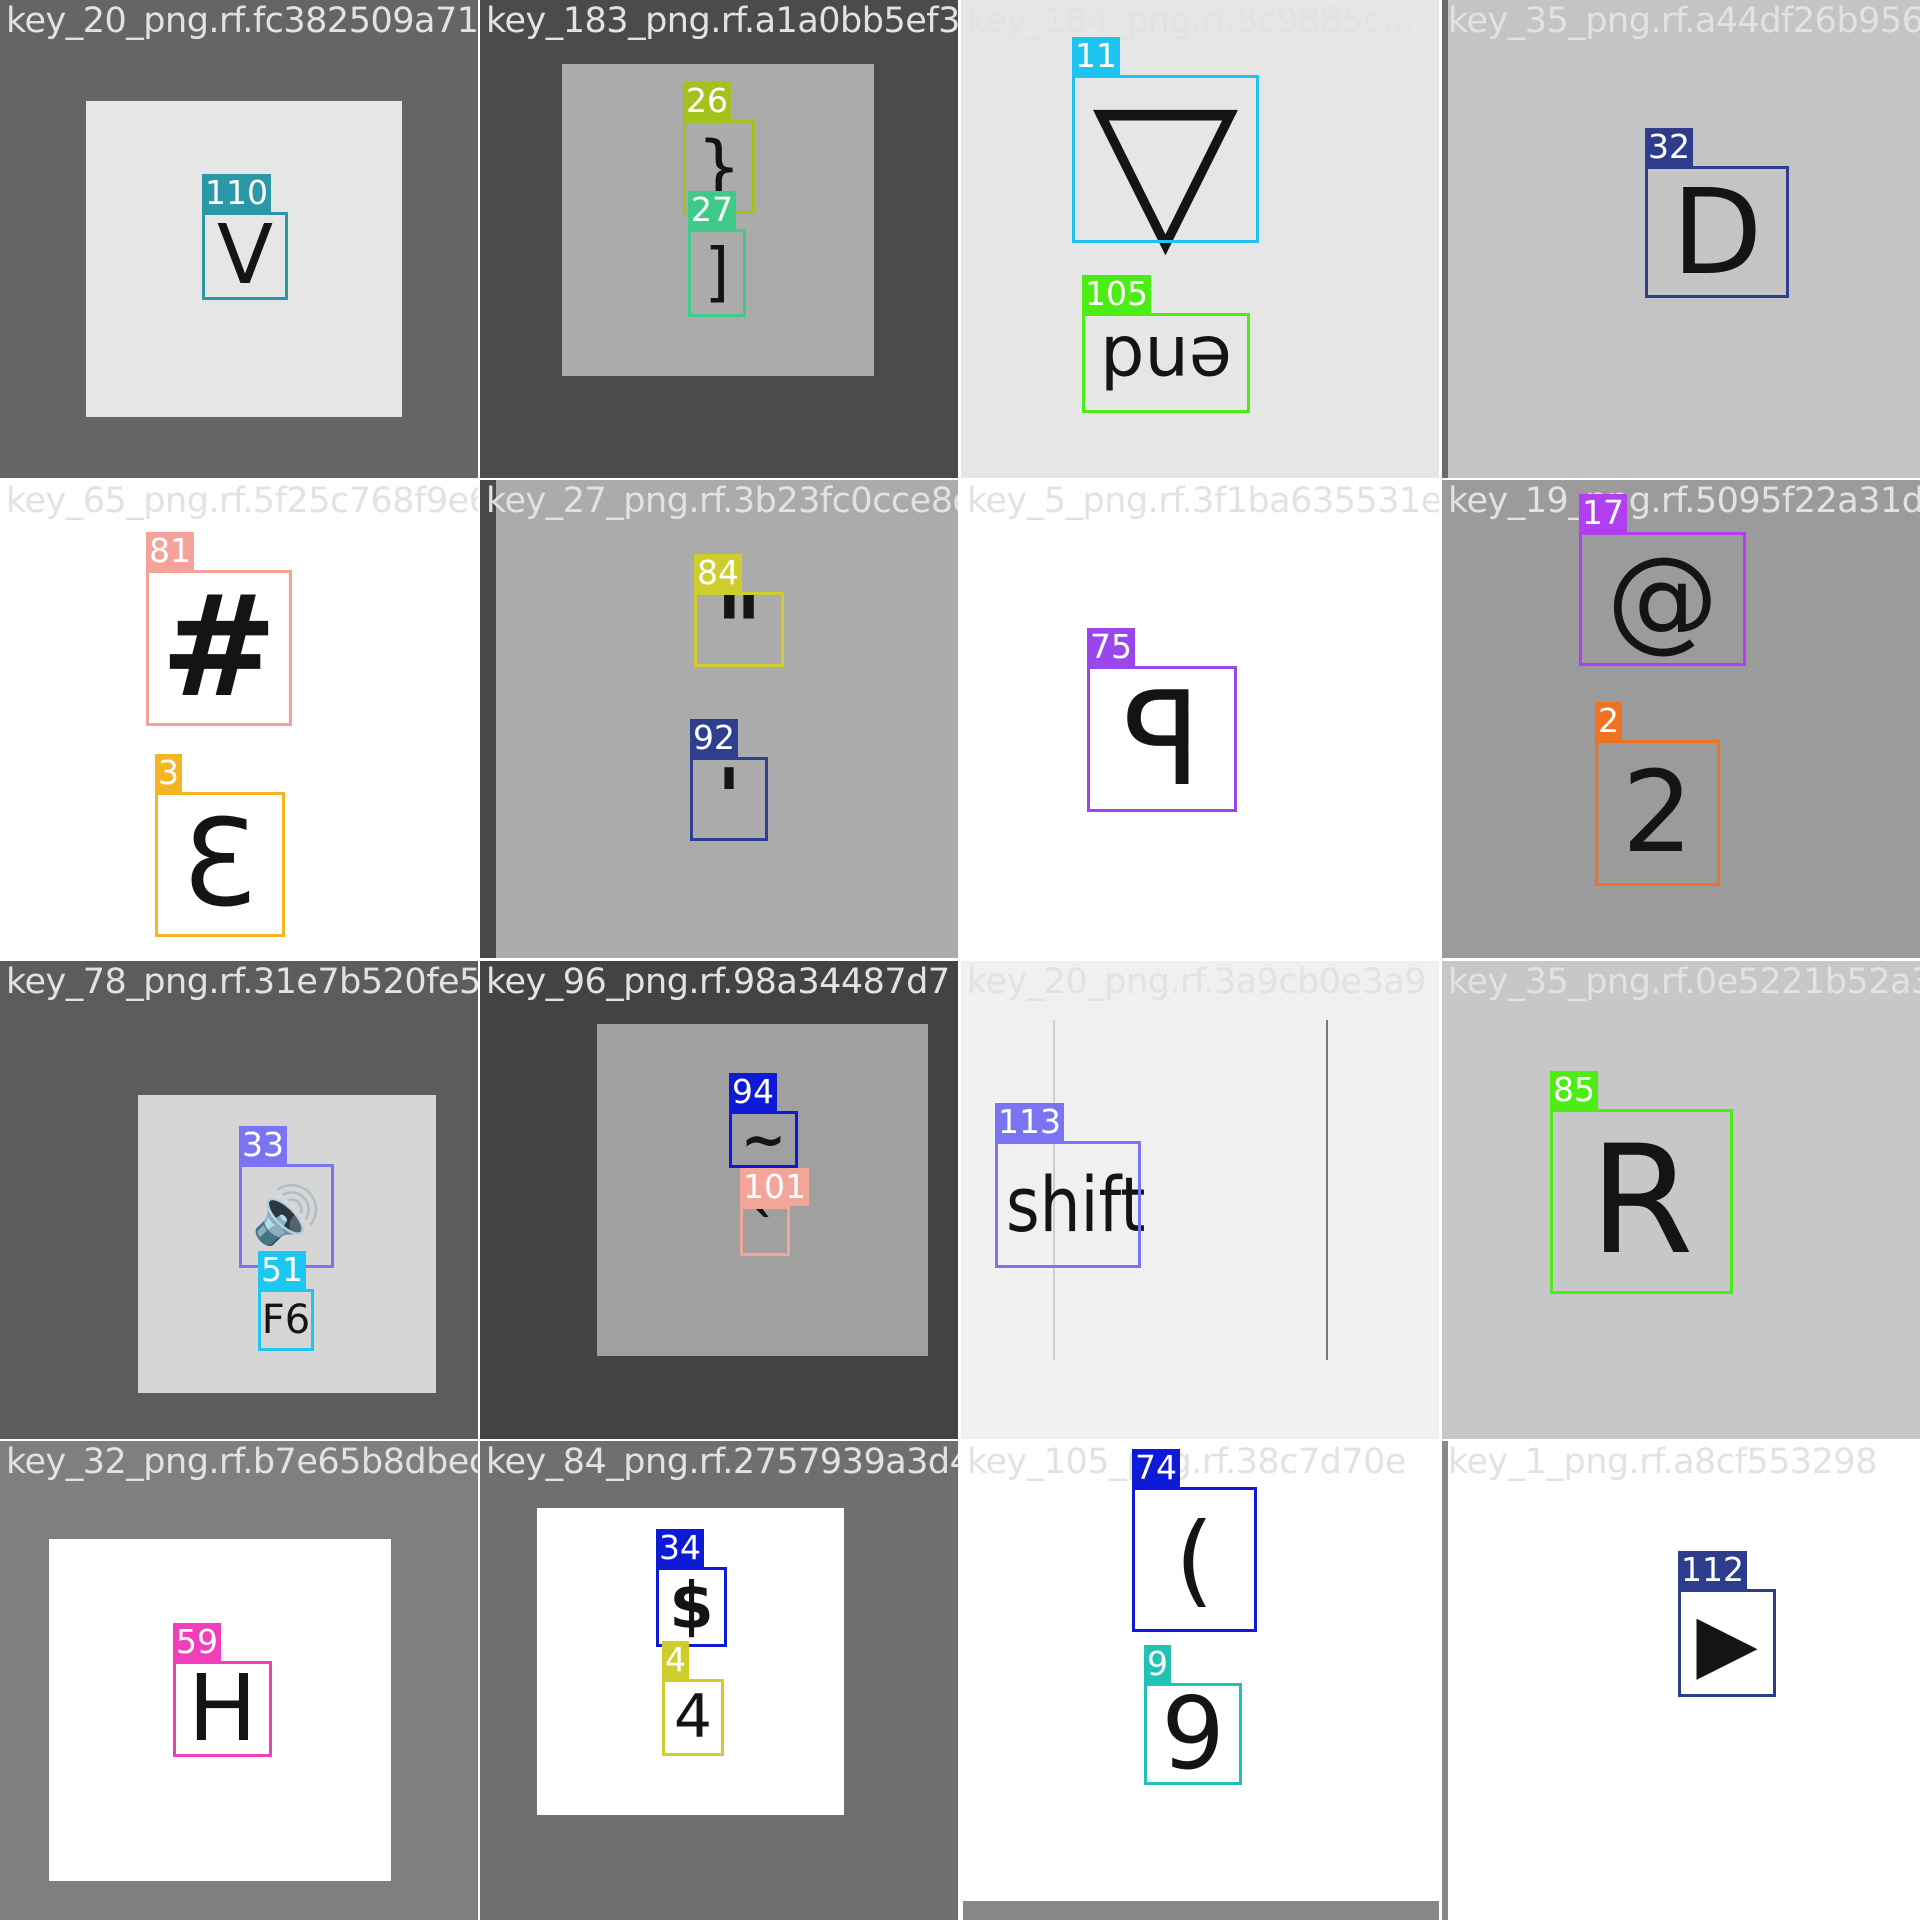 The height and width of the screenshot is (1920, 1920). I want to click on key-glyph-17: @, so click(1662, 599).